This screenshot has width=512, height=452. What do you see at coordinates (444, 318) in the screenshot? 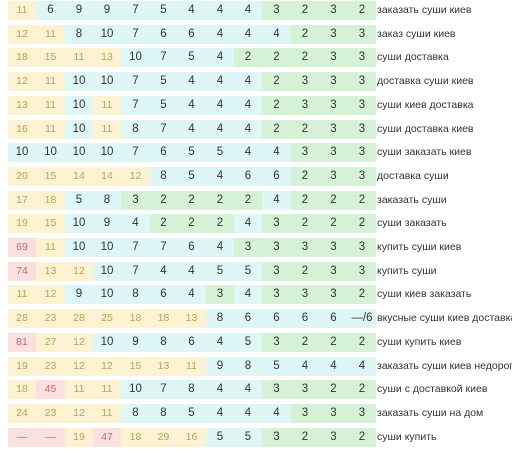
I see `keyword-label: вкусные суши киев доставка` at bounding box center [444, 318].